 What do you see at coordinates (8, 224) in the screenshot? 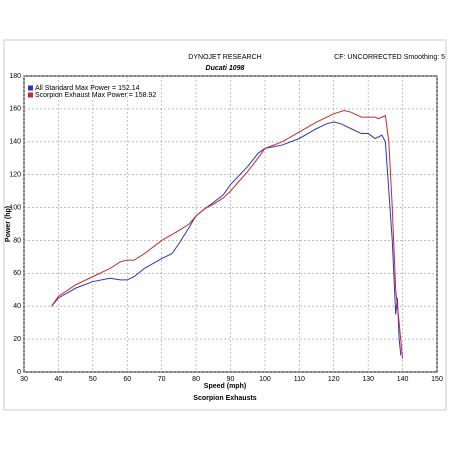
I see `y-axis-label: Power (hp)` at bounding box center [8, 224].